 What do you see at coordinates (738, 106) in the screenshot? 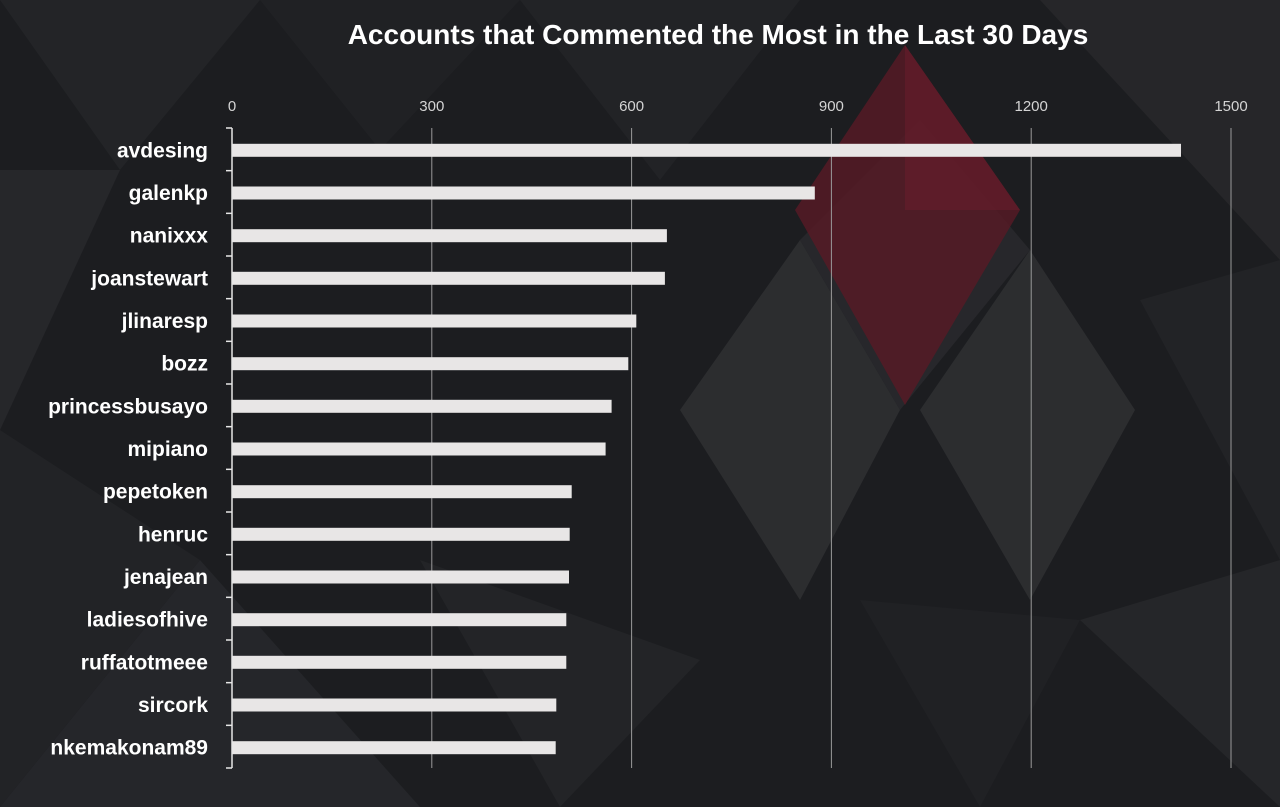
I see `x-axis-tick-labels: 0 300 600 900 1200 1500` at bounding box center [738, 106].